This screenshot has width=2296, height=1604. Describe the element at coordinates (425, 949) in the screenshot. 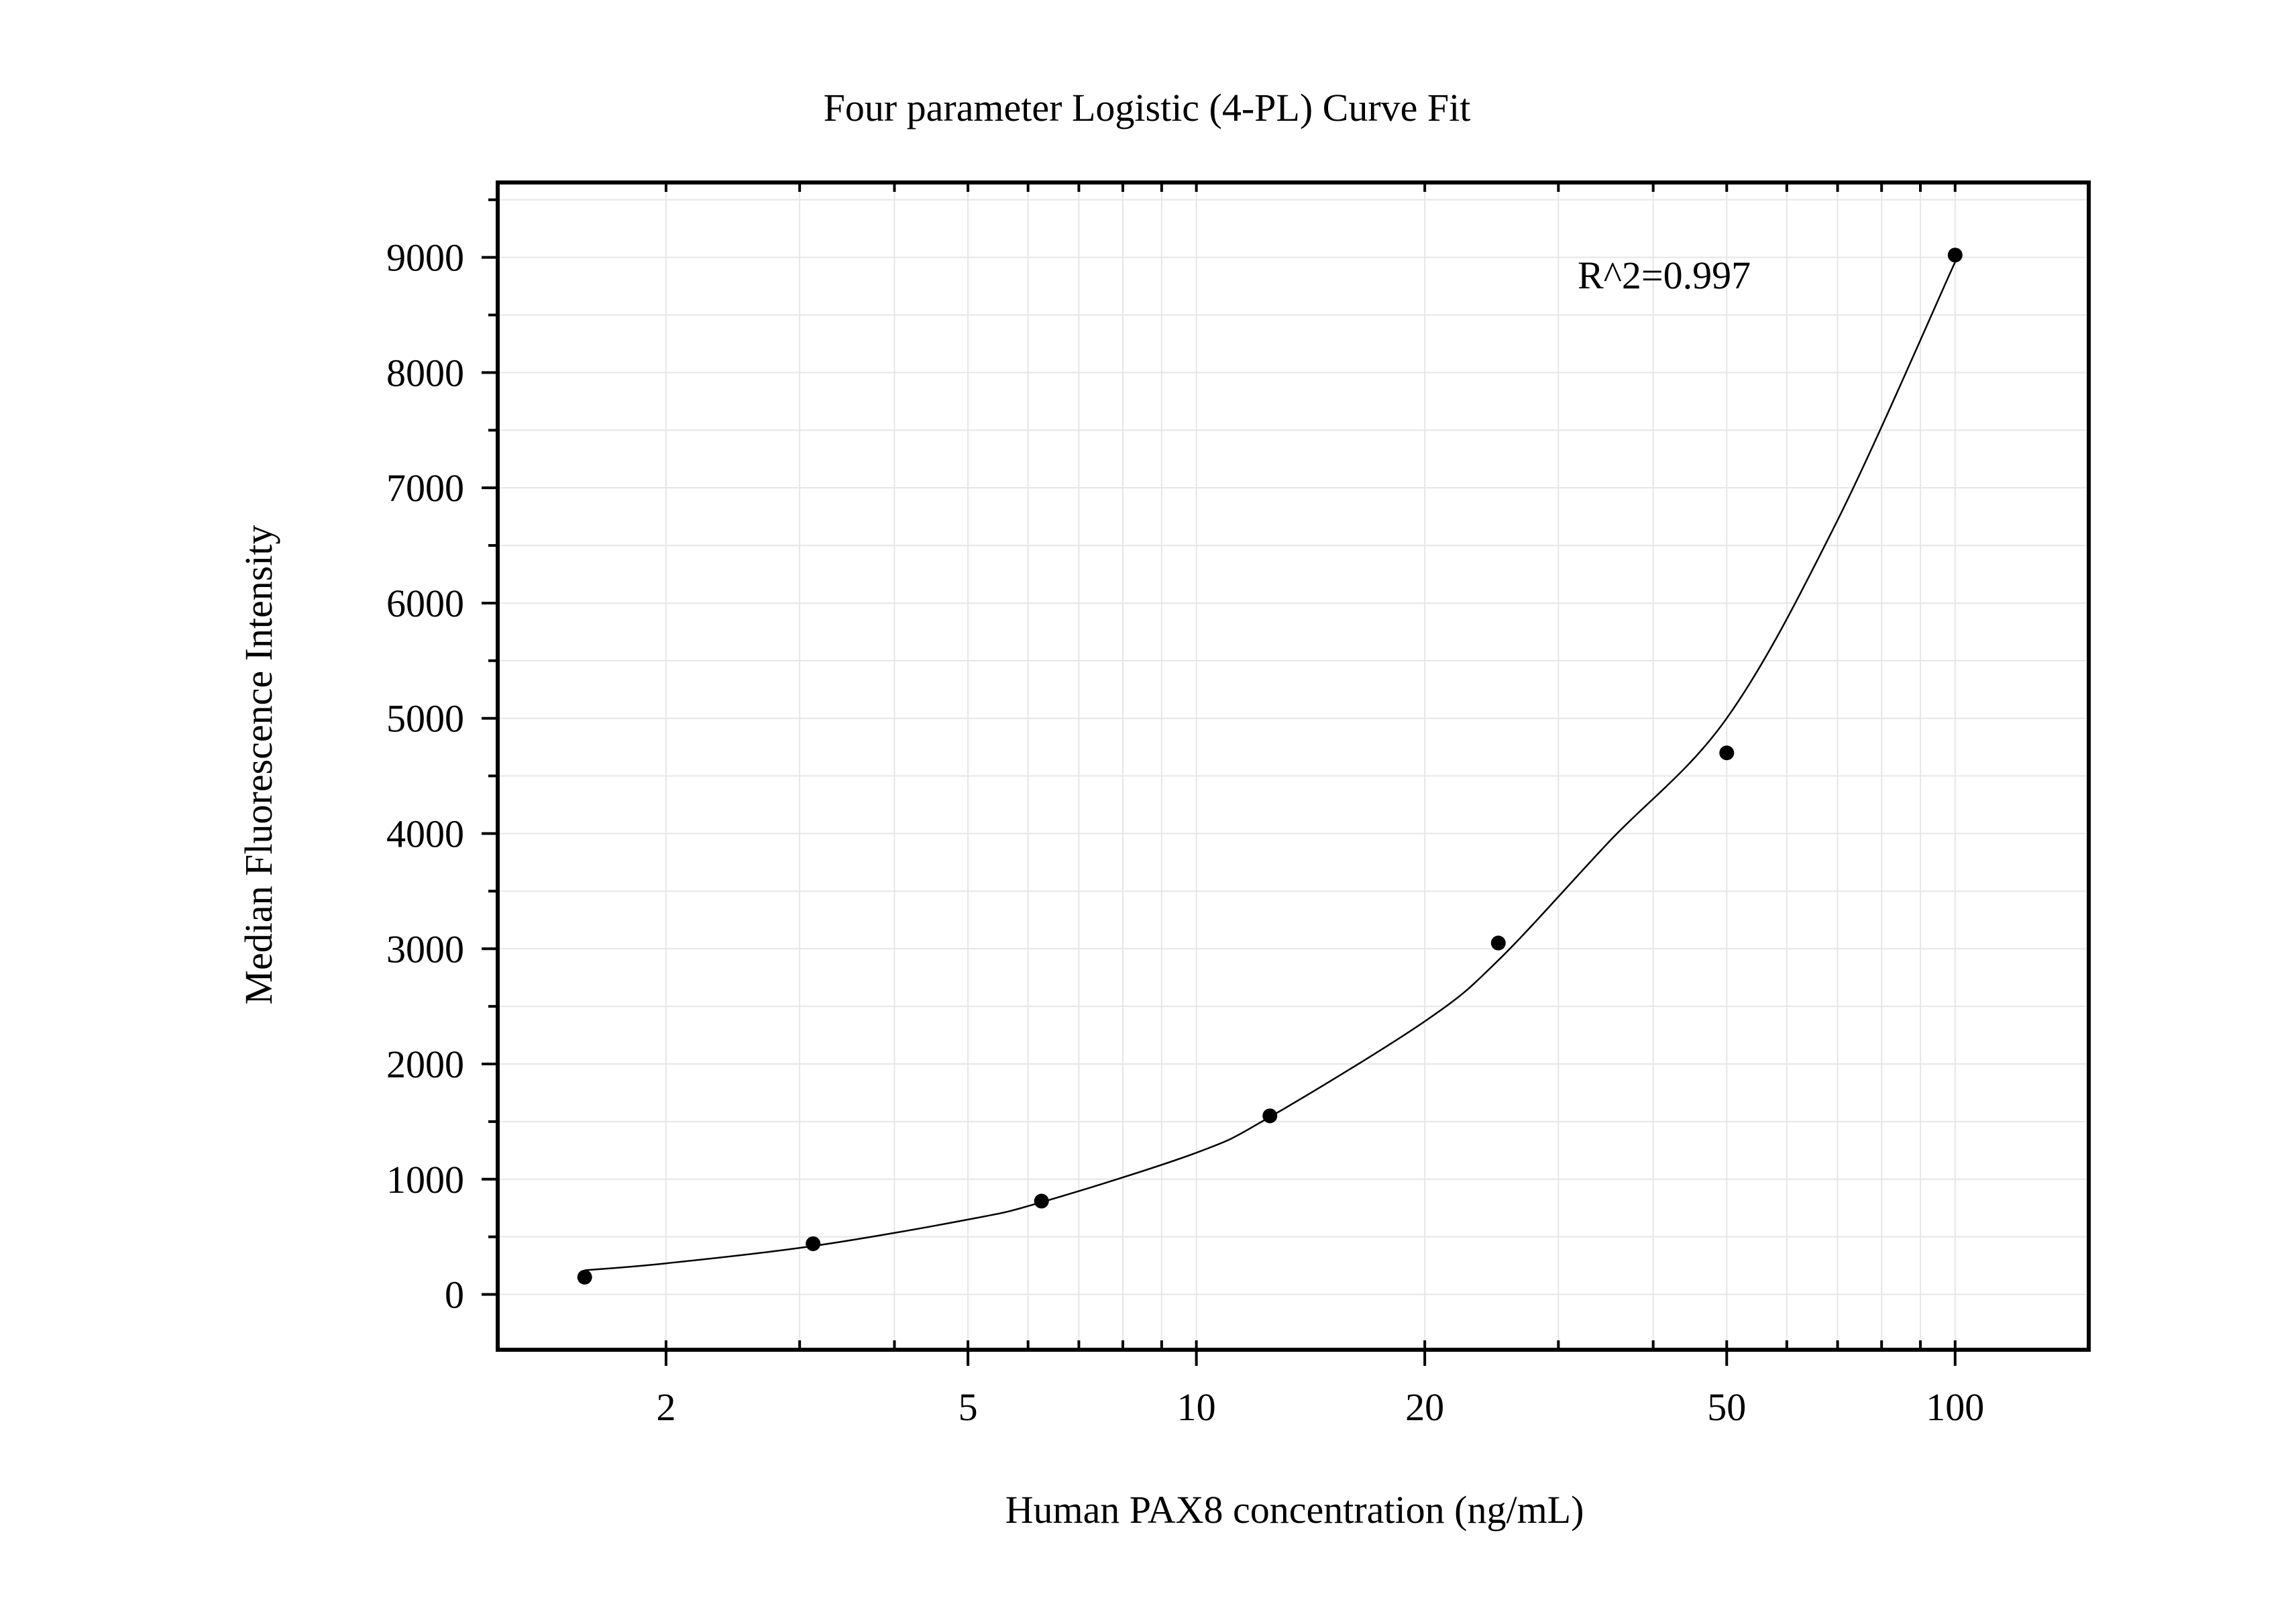

I see `y-tick-label: 3000` at that location.